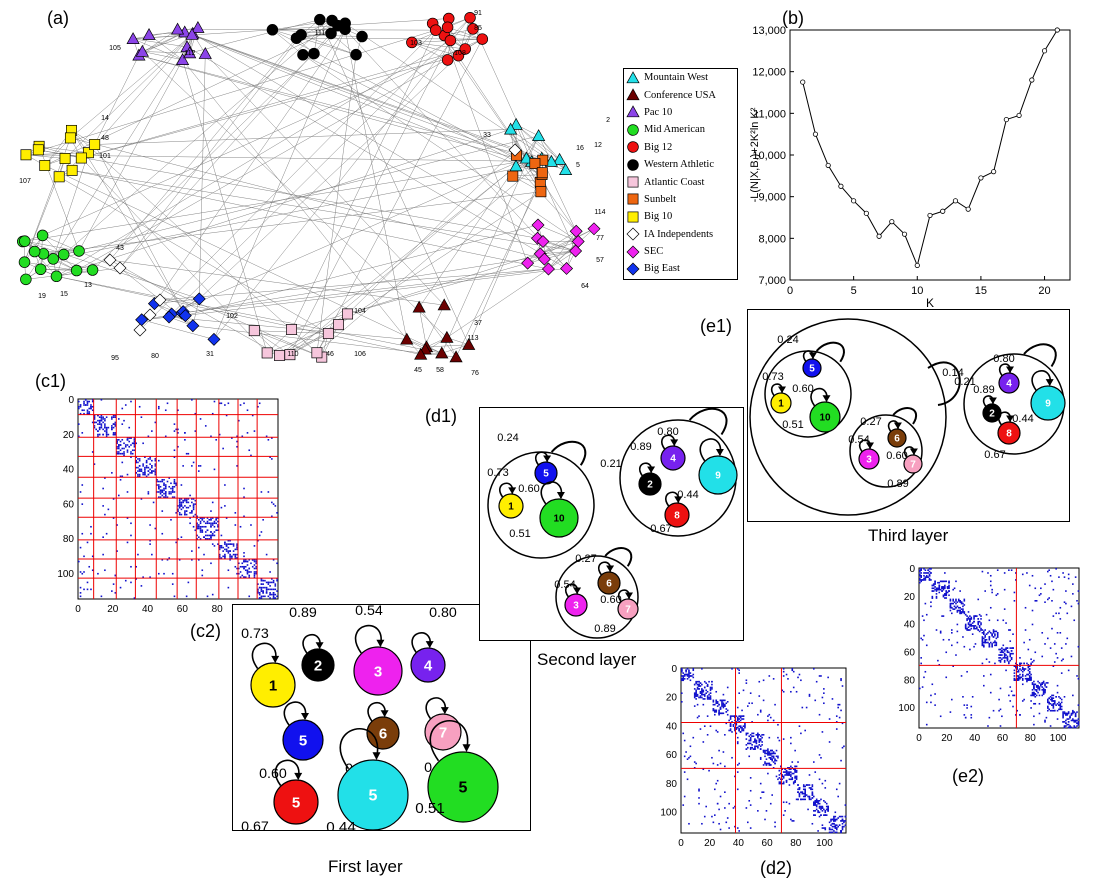  Describe the element at coordinates (917, 265) in the screenshot. I see `data-point` at that location.